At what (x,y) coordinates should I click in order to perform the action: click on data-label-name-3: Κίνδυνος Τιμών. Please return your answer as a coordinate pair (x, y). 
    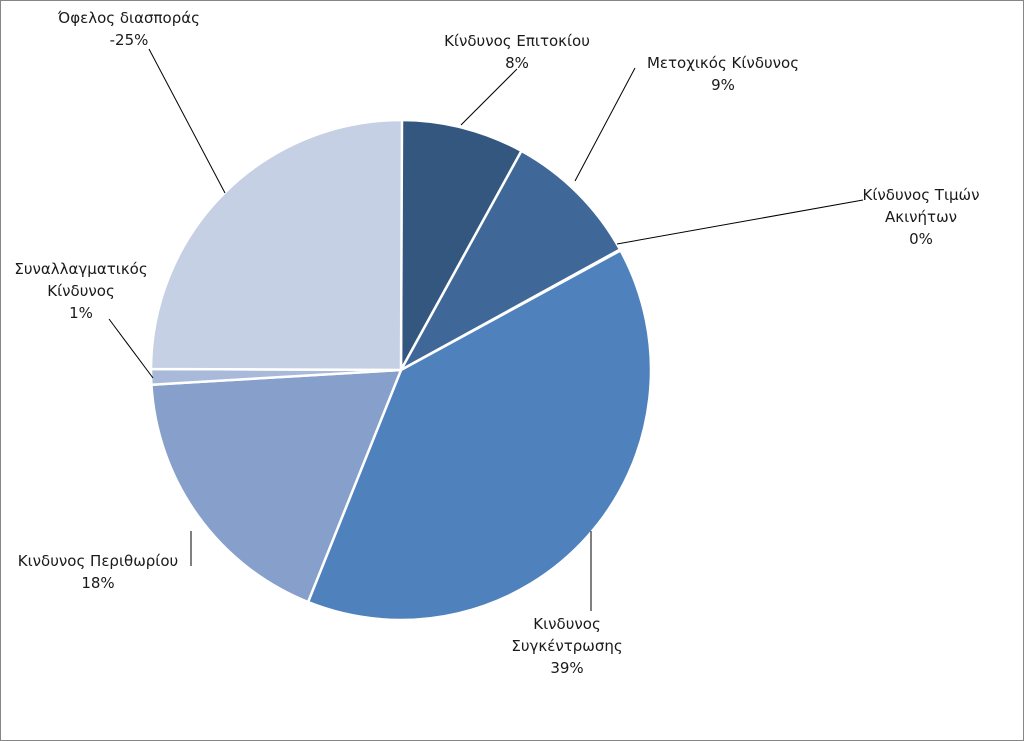
    Looking at the image, I should click on (921, 195).